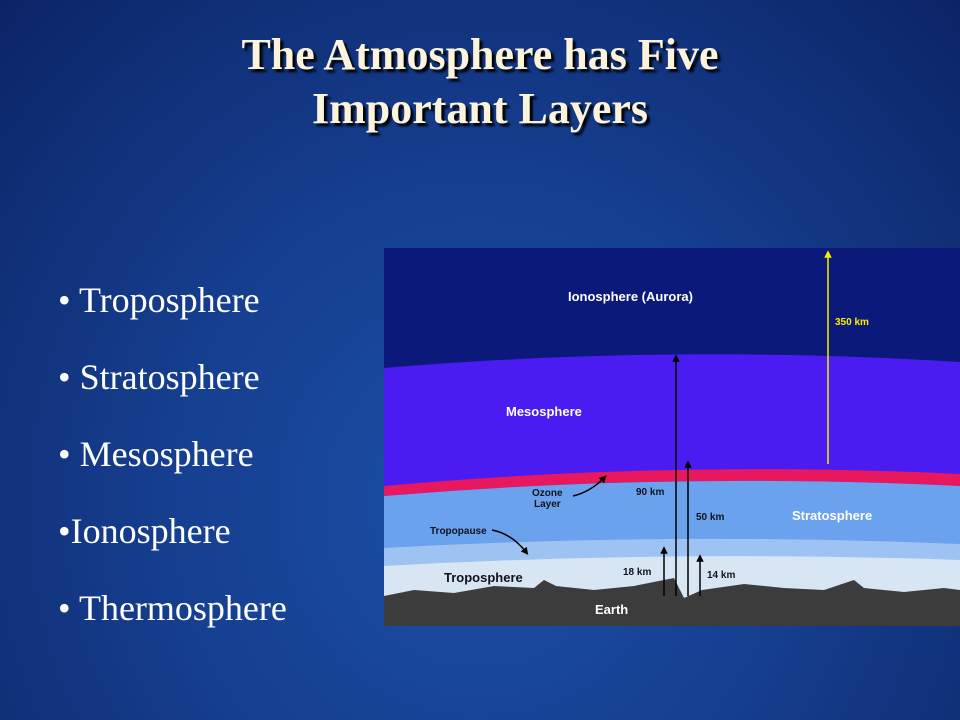 The height and width of the screenshot is (720, 960). Describe the element at coordinates (637, 572) in the screenshot. I see `altitude-18km-label: 18 km` at that location.